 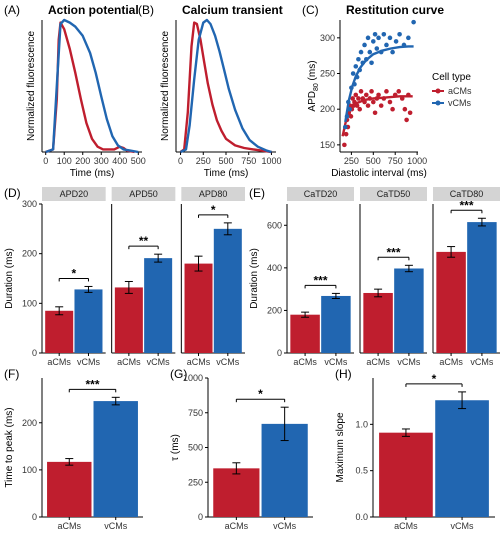 I want to click on significance-label: **, so click(x=144, y=241).